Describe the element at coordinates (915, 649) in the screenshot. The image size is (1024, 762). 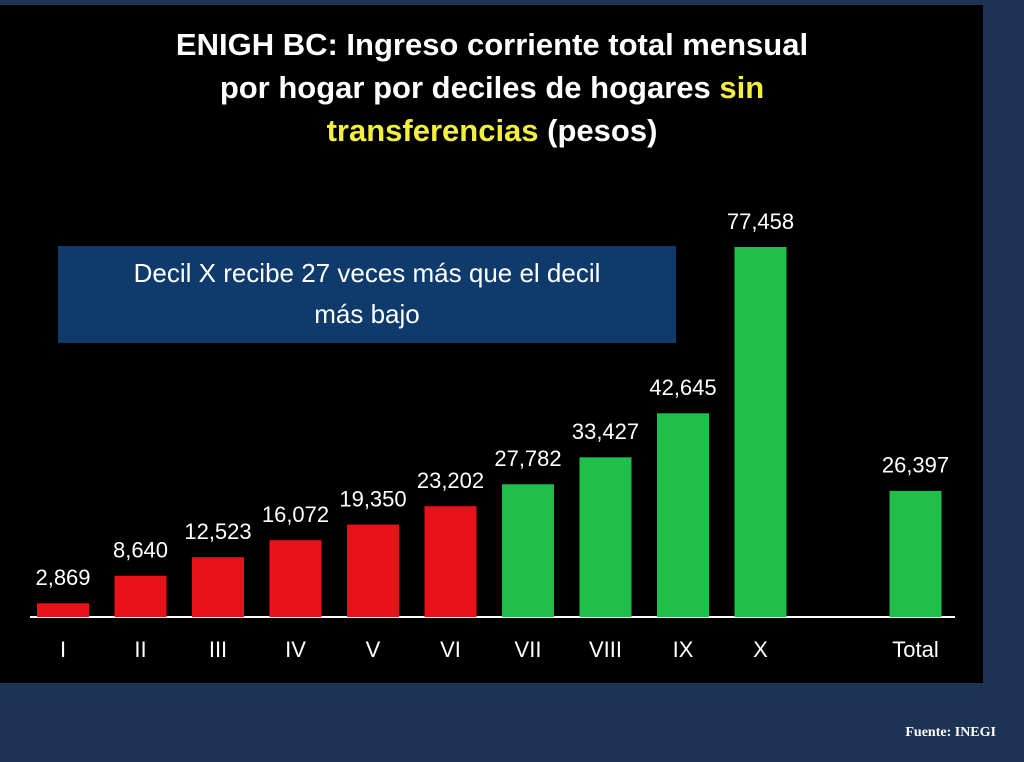
I see `x-tick-label: Total` at that location.